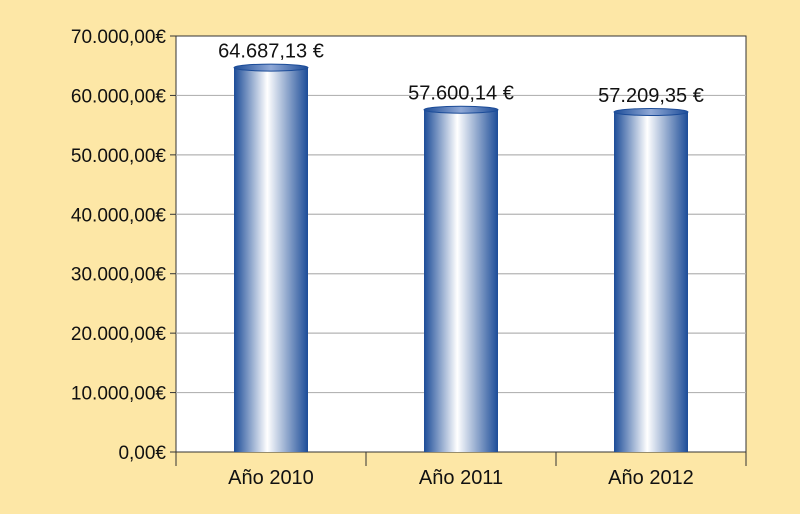 The image size is (800, 514). What do you see at coordinates (142, 453) in the screenshot?
I see `y-tick-label: 0,00€` at bounding box center [142, 453].